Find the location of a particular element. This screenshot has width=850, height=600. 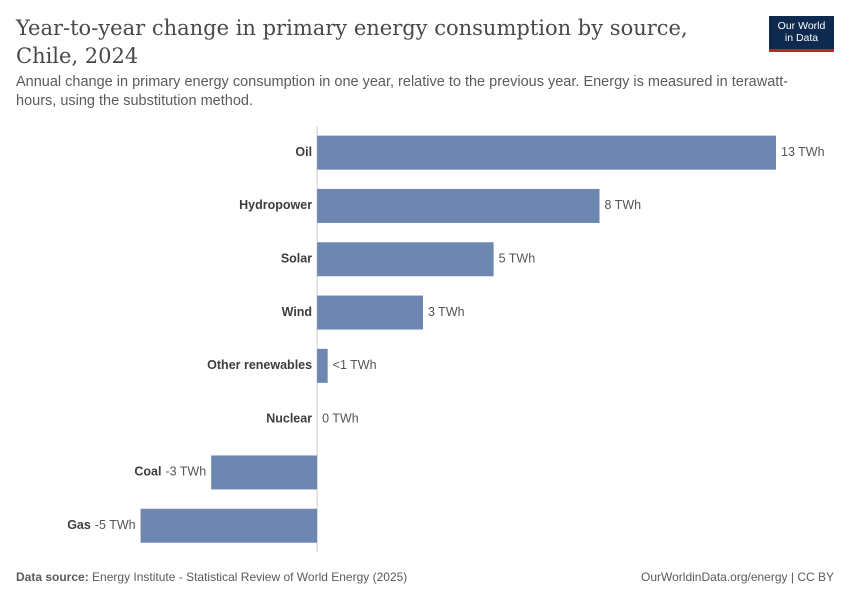

value-label: 0 TWh is located at coordinates (340, 418).